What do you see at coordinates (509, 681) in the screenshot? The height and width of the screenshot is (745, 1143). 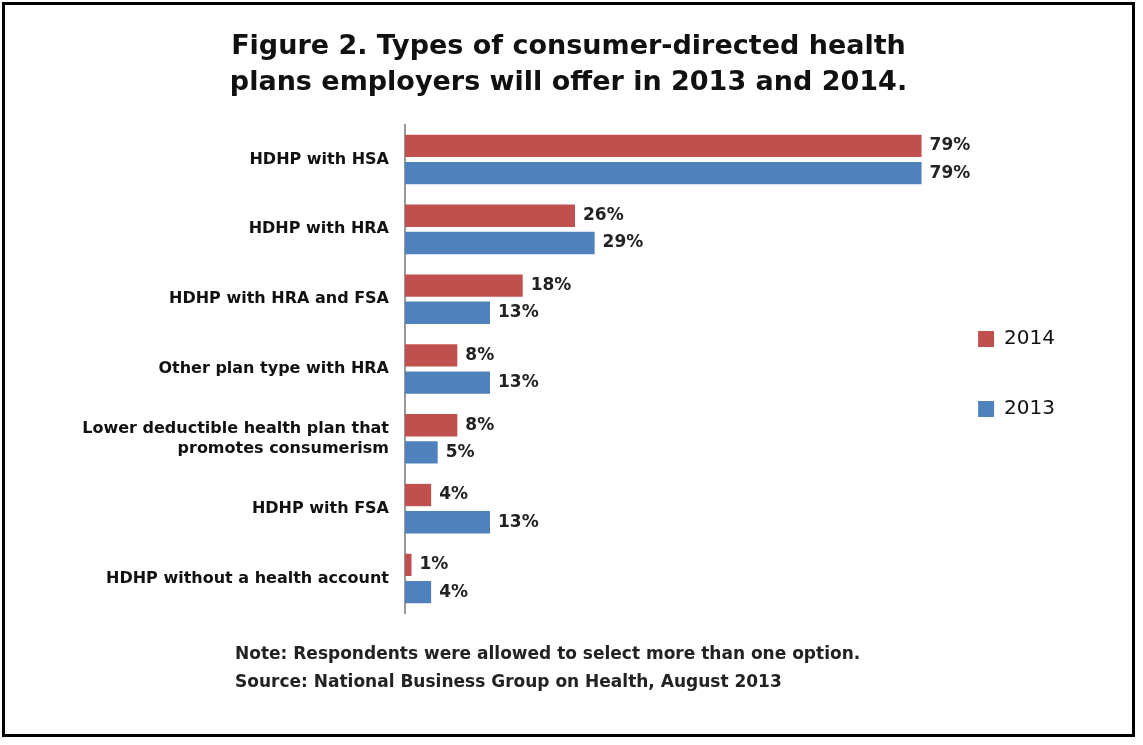 I see `source-note: Source: National Business Group on Health, August 2013` at bounding box center [509, 681].